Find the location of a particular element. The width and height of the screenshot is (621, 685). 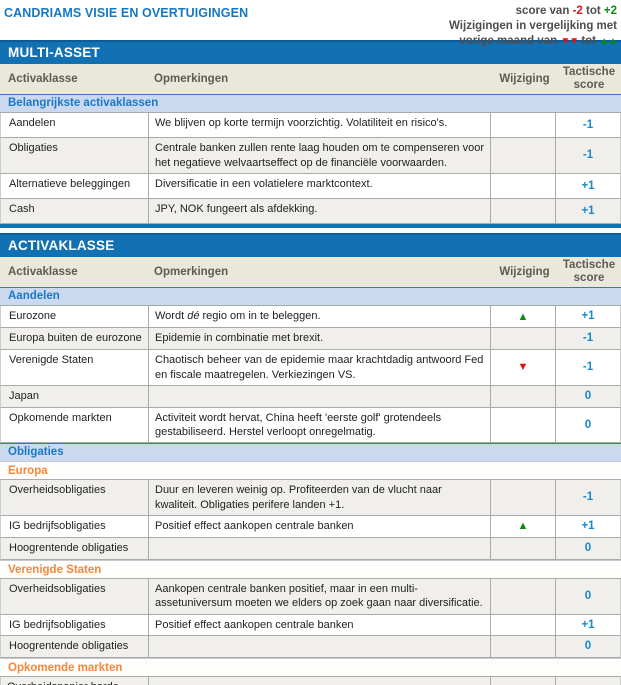

change-cell: ▼ is located at coordinates (523, 367).